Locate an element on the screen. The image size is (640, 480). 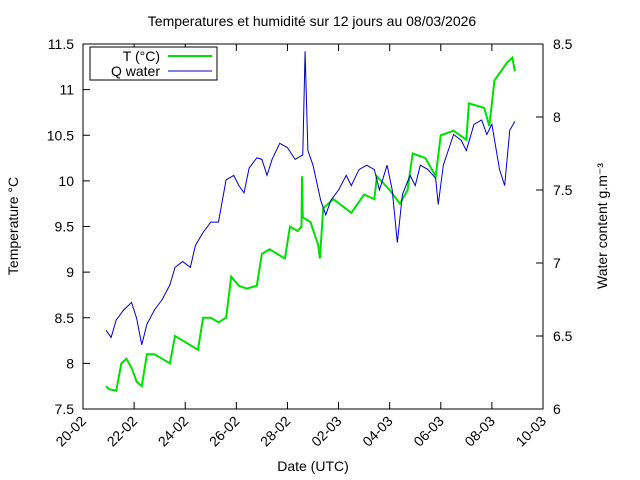
legend-label: T (°C) is located at coordinates (141, 56).